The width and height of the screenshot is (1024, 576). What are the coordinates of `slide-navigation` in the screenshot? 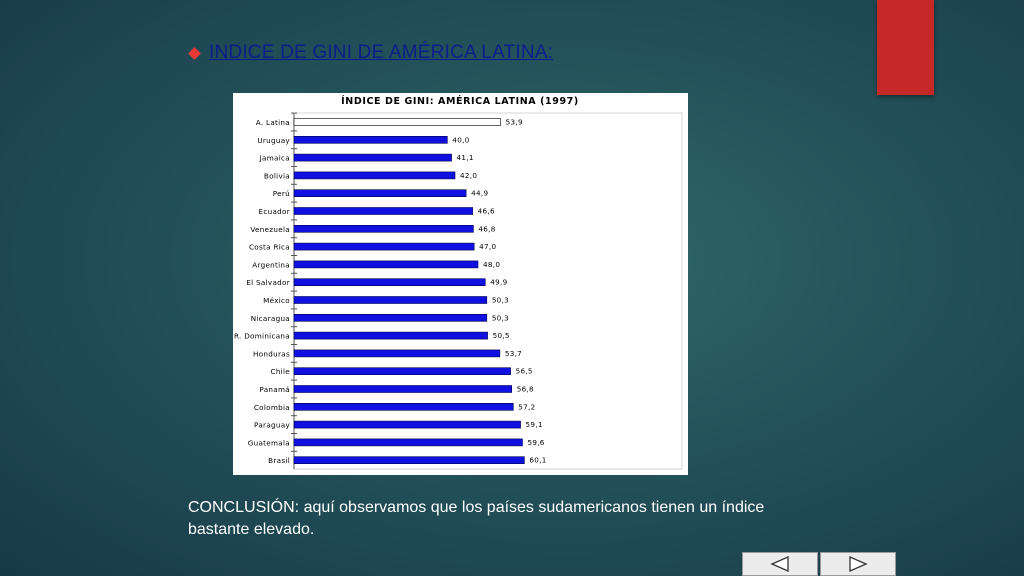 It's located at (819, 564).